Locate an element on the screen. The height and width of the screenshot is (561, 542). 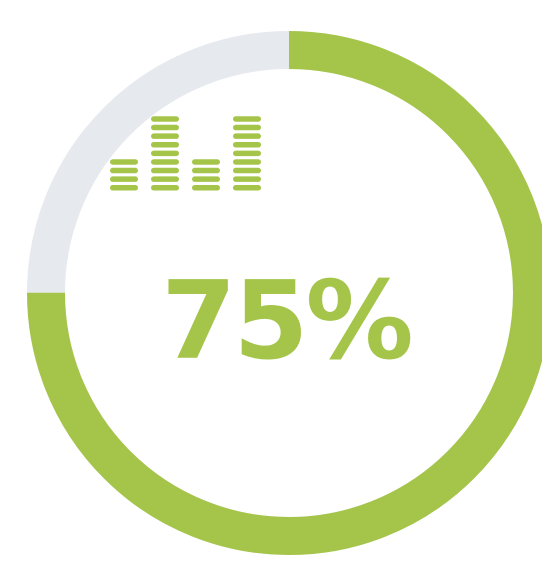
equalizer-icon is located at coordinates (185, 153).